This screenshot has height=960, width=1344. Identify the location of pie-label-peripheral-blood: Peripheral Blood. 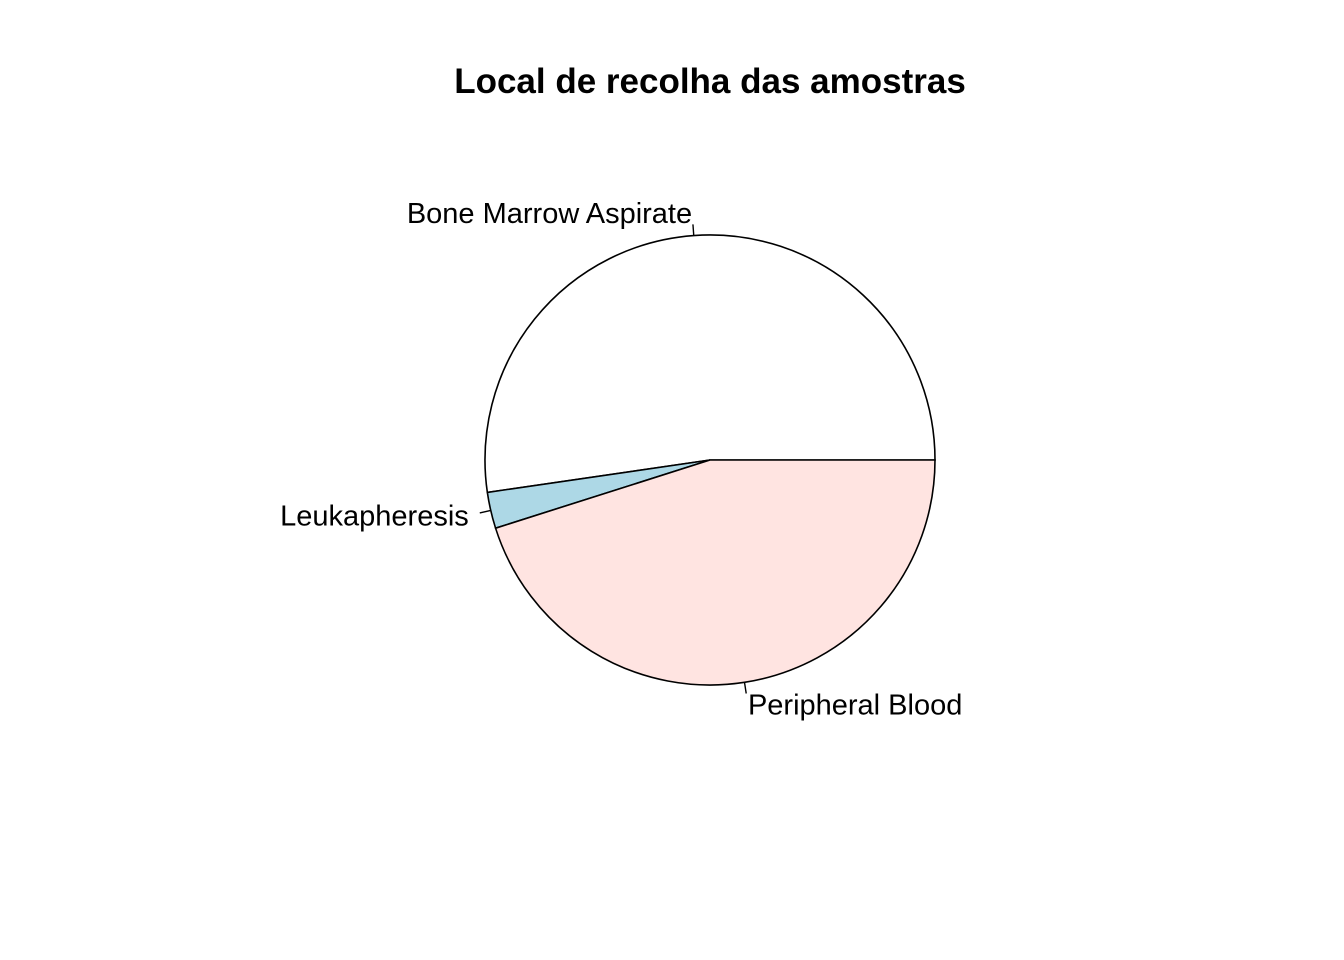
(855, 706).